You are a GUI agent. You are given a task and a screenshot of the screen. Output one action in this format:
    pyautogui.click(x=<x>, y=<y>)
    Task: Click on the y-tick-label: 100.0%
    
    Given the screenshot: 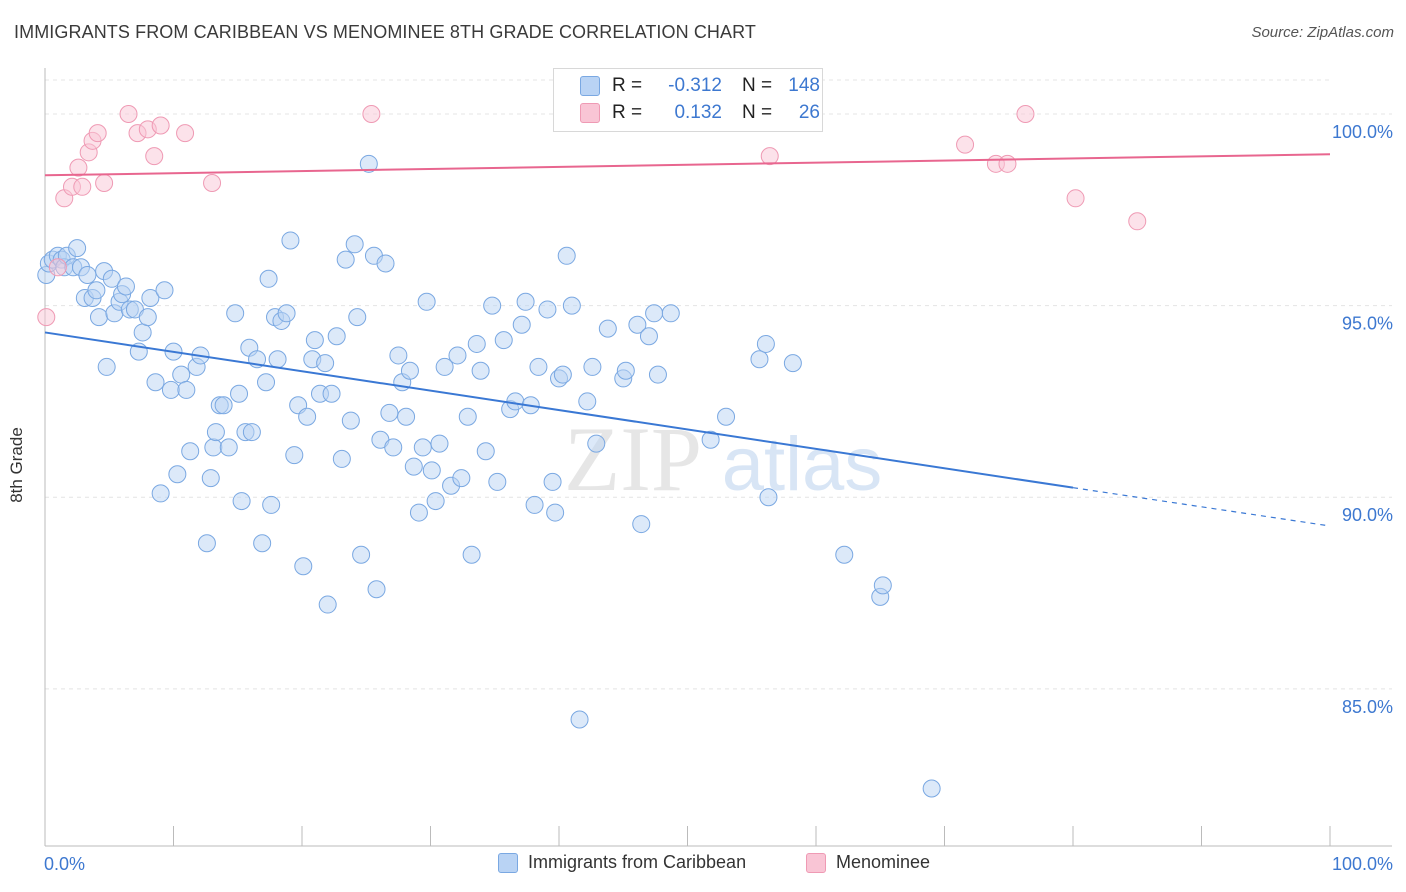 What is the action you would take?
    pyautogui.click(x=1362, y=132)
    